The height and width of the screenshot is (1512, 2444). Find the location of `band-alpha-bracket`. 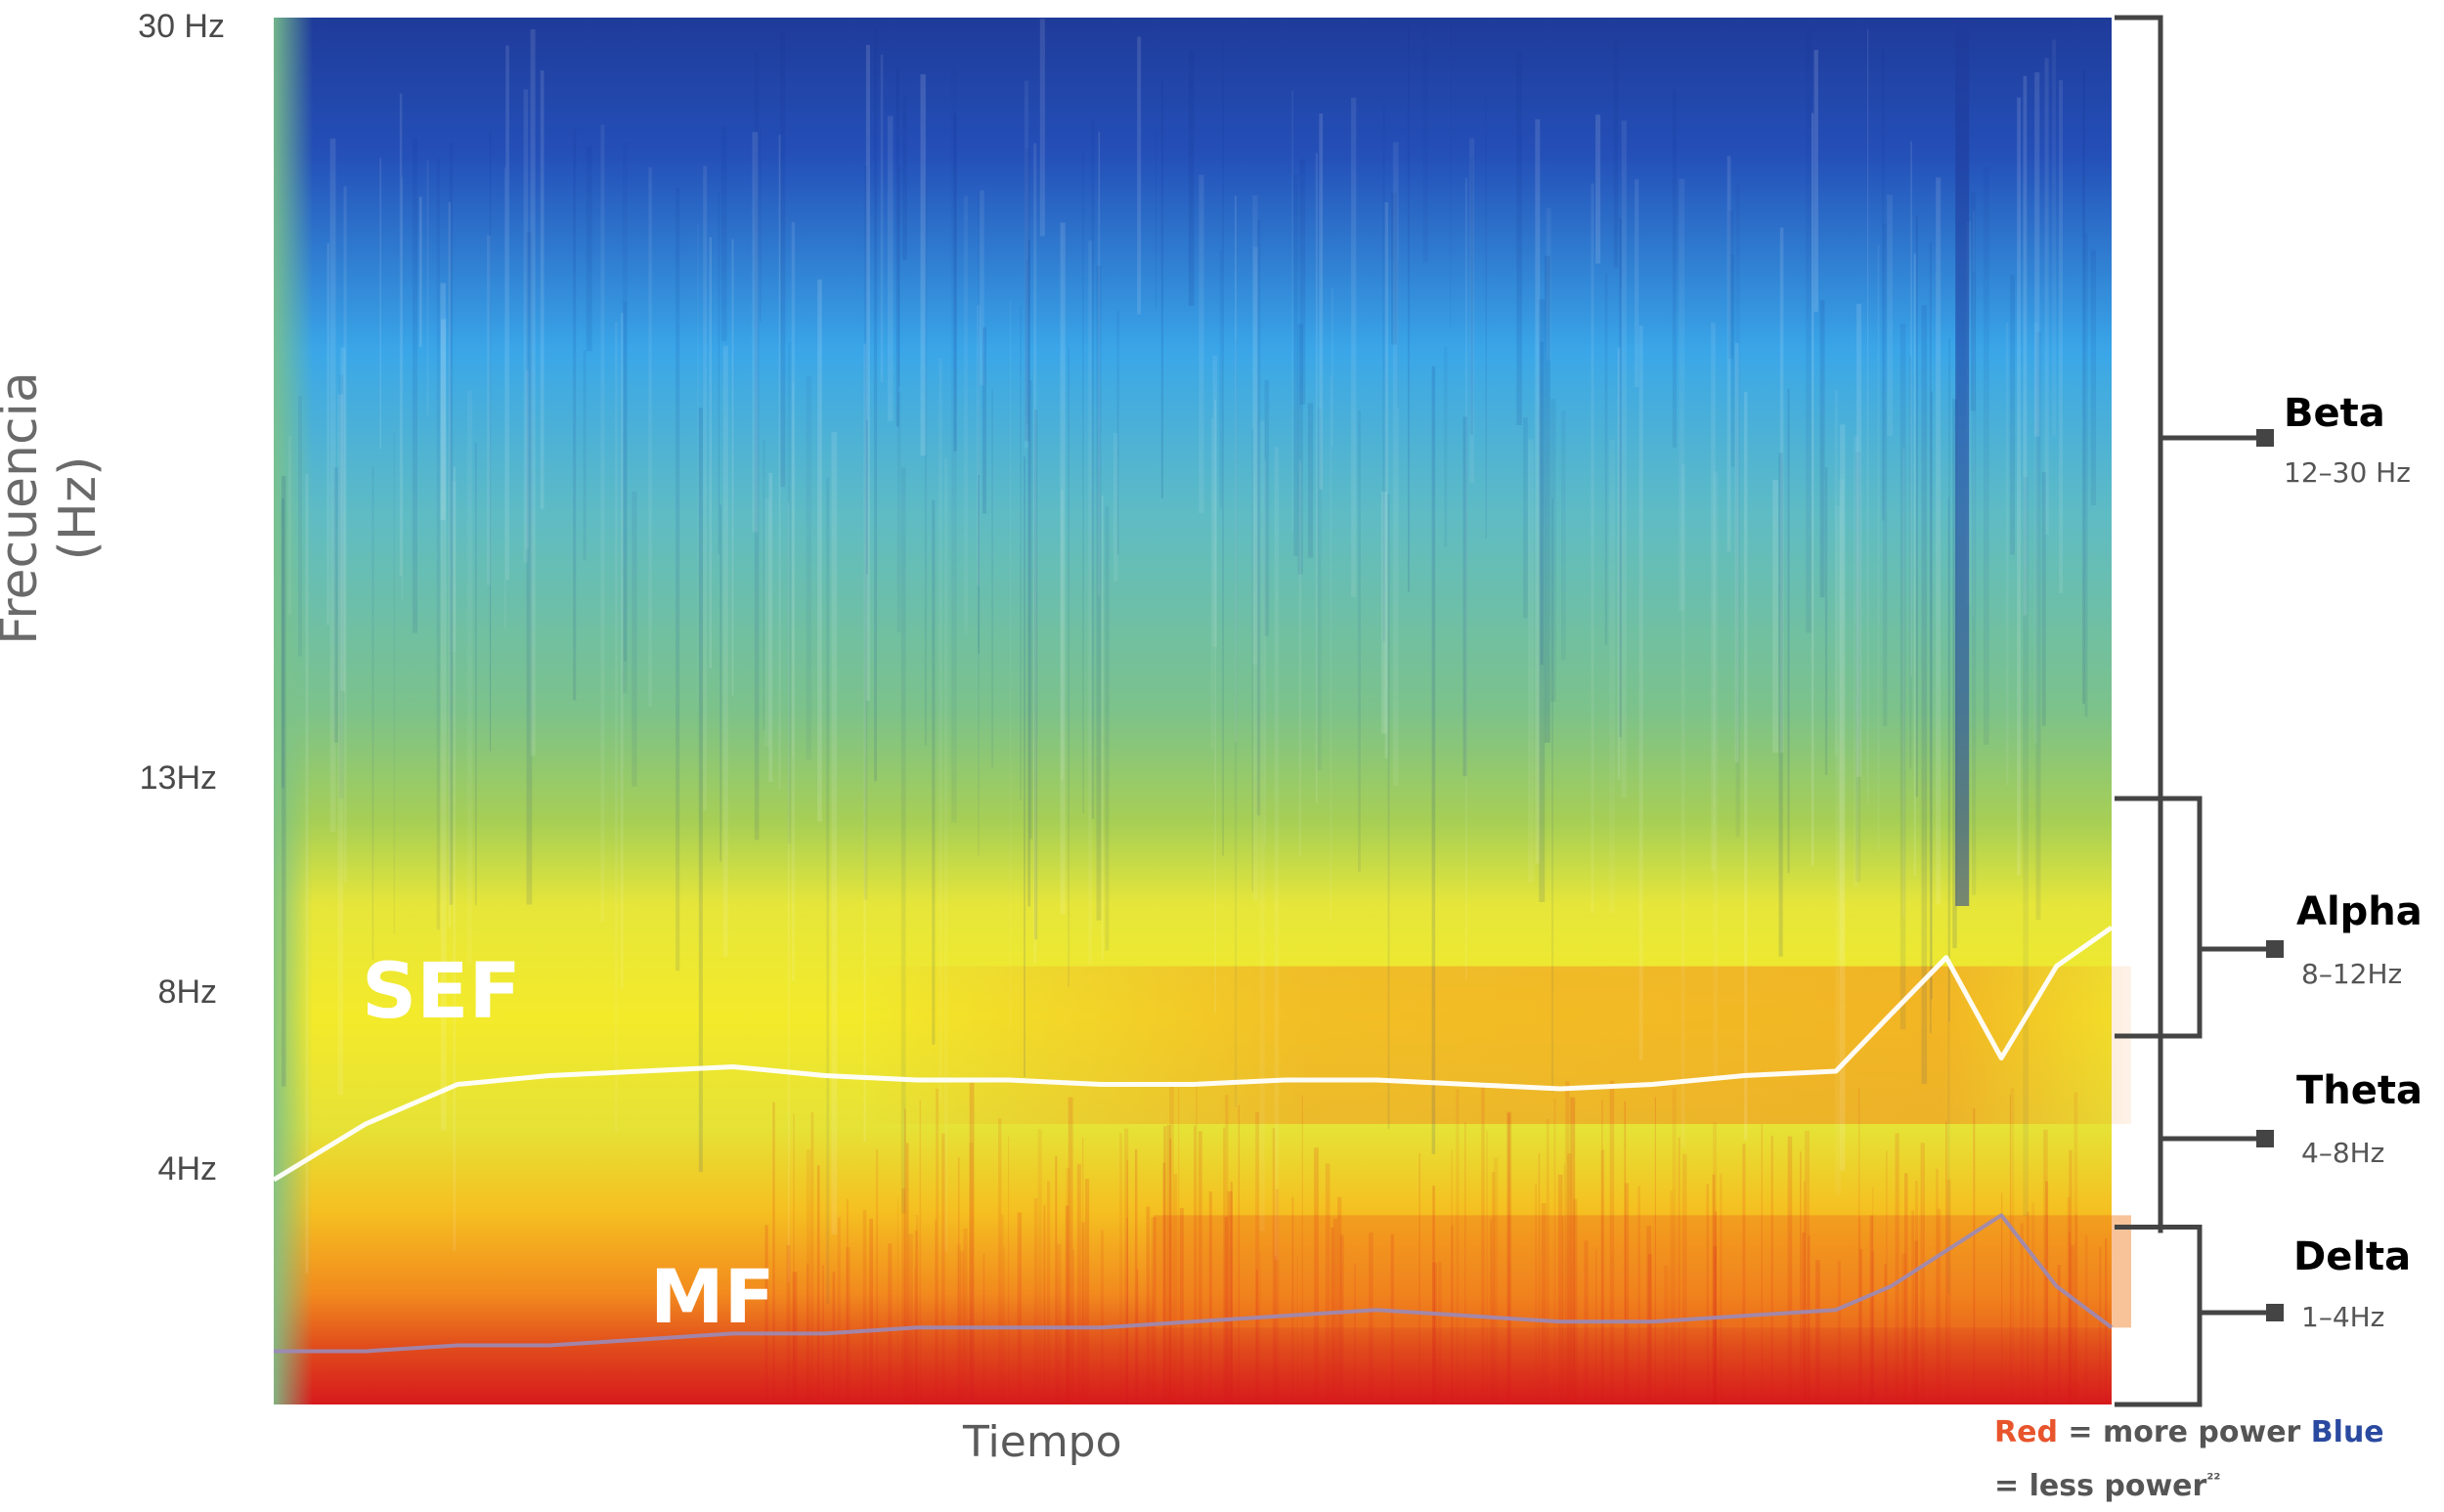

band-alpha-bracket is located at coordinates (2159, 917).